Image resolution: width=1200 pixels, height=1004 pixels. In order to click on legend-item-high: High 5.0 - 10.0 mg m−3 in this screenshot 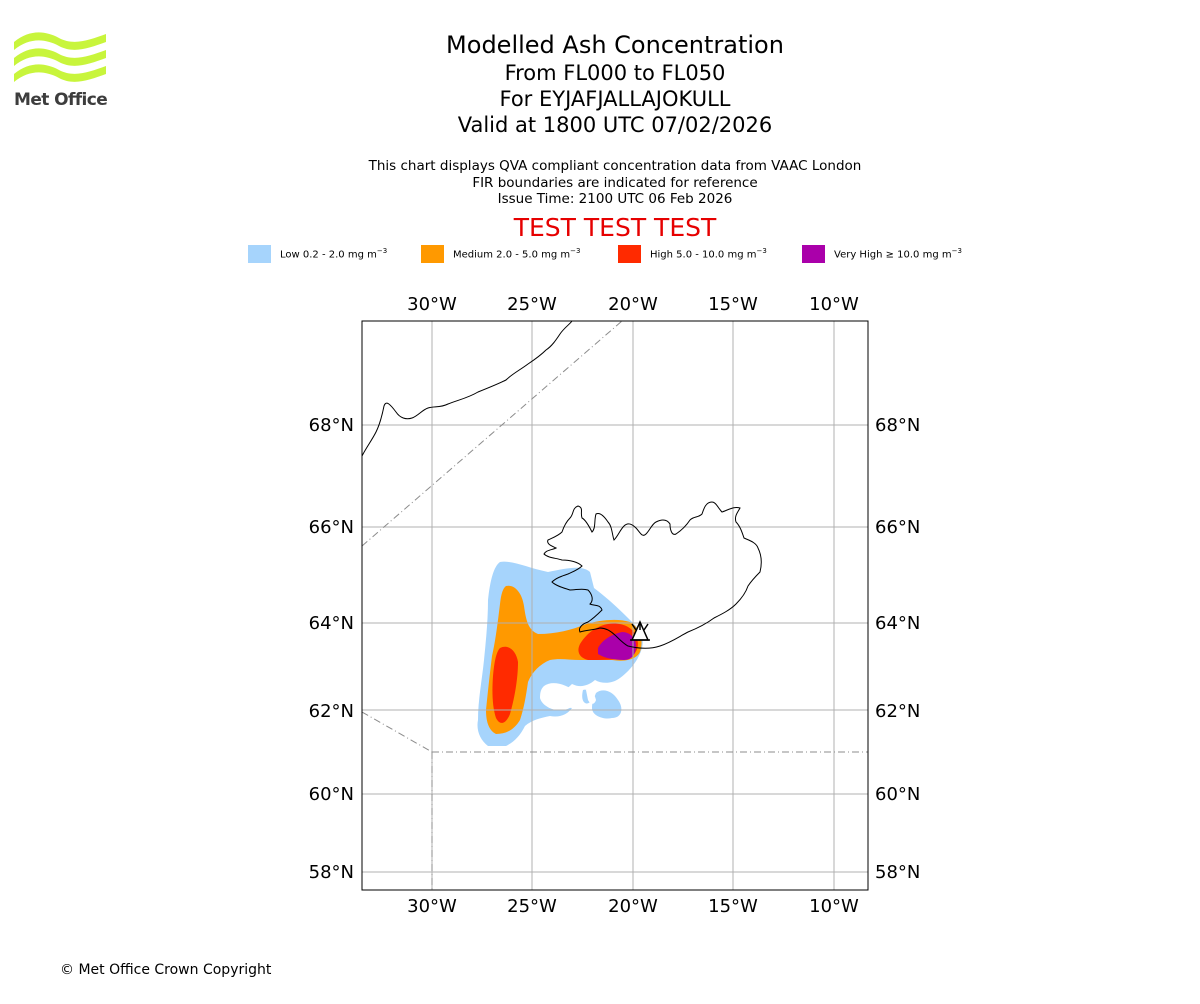, I will do `click(692, 254)`.